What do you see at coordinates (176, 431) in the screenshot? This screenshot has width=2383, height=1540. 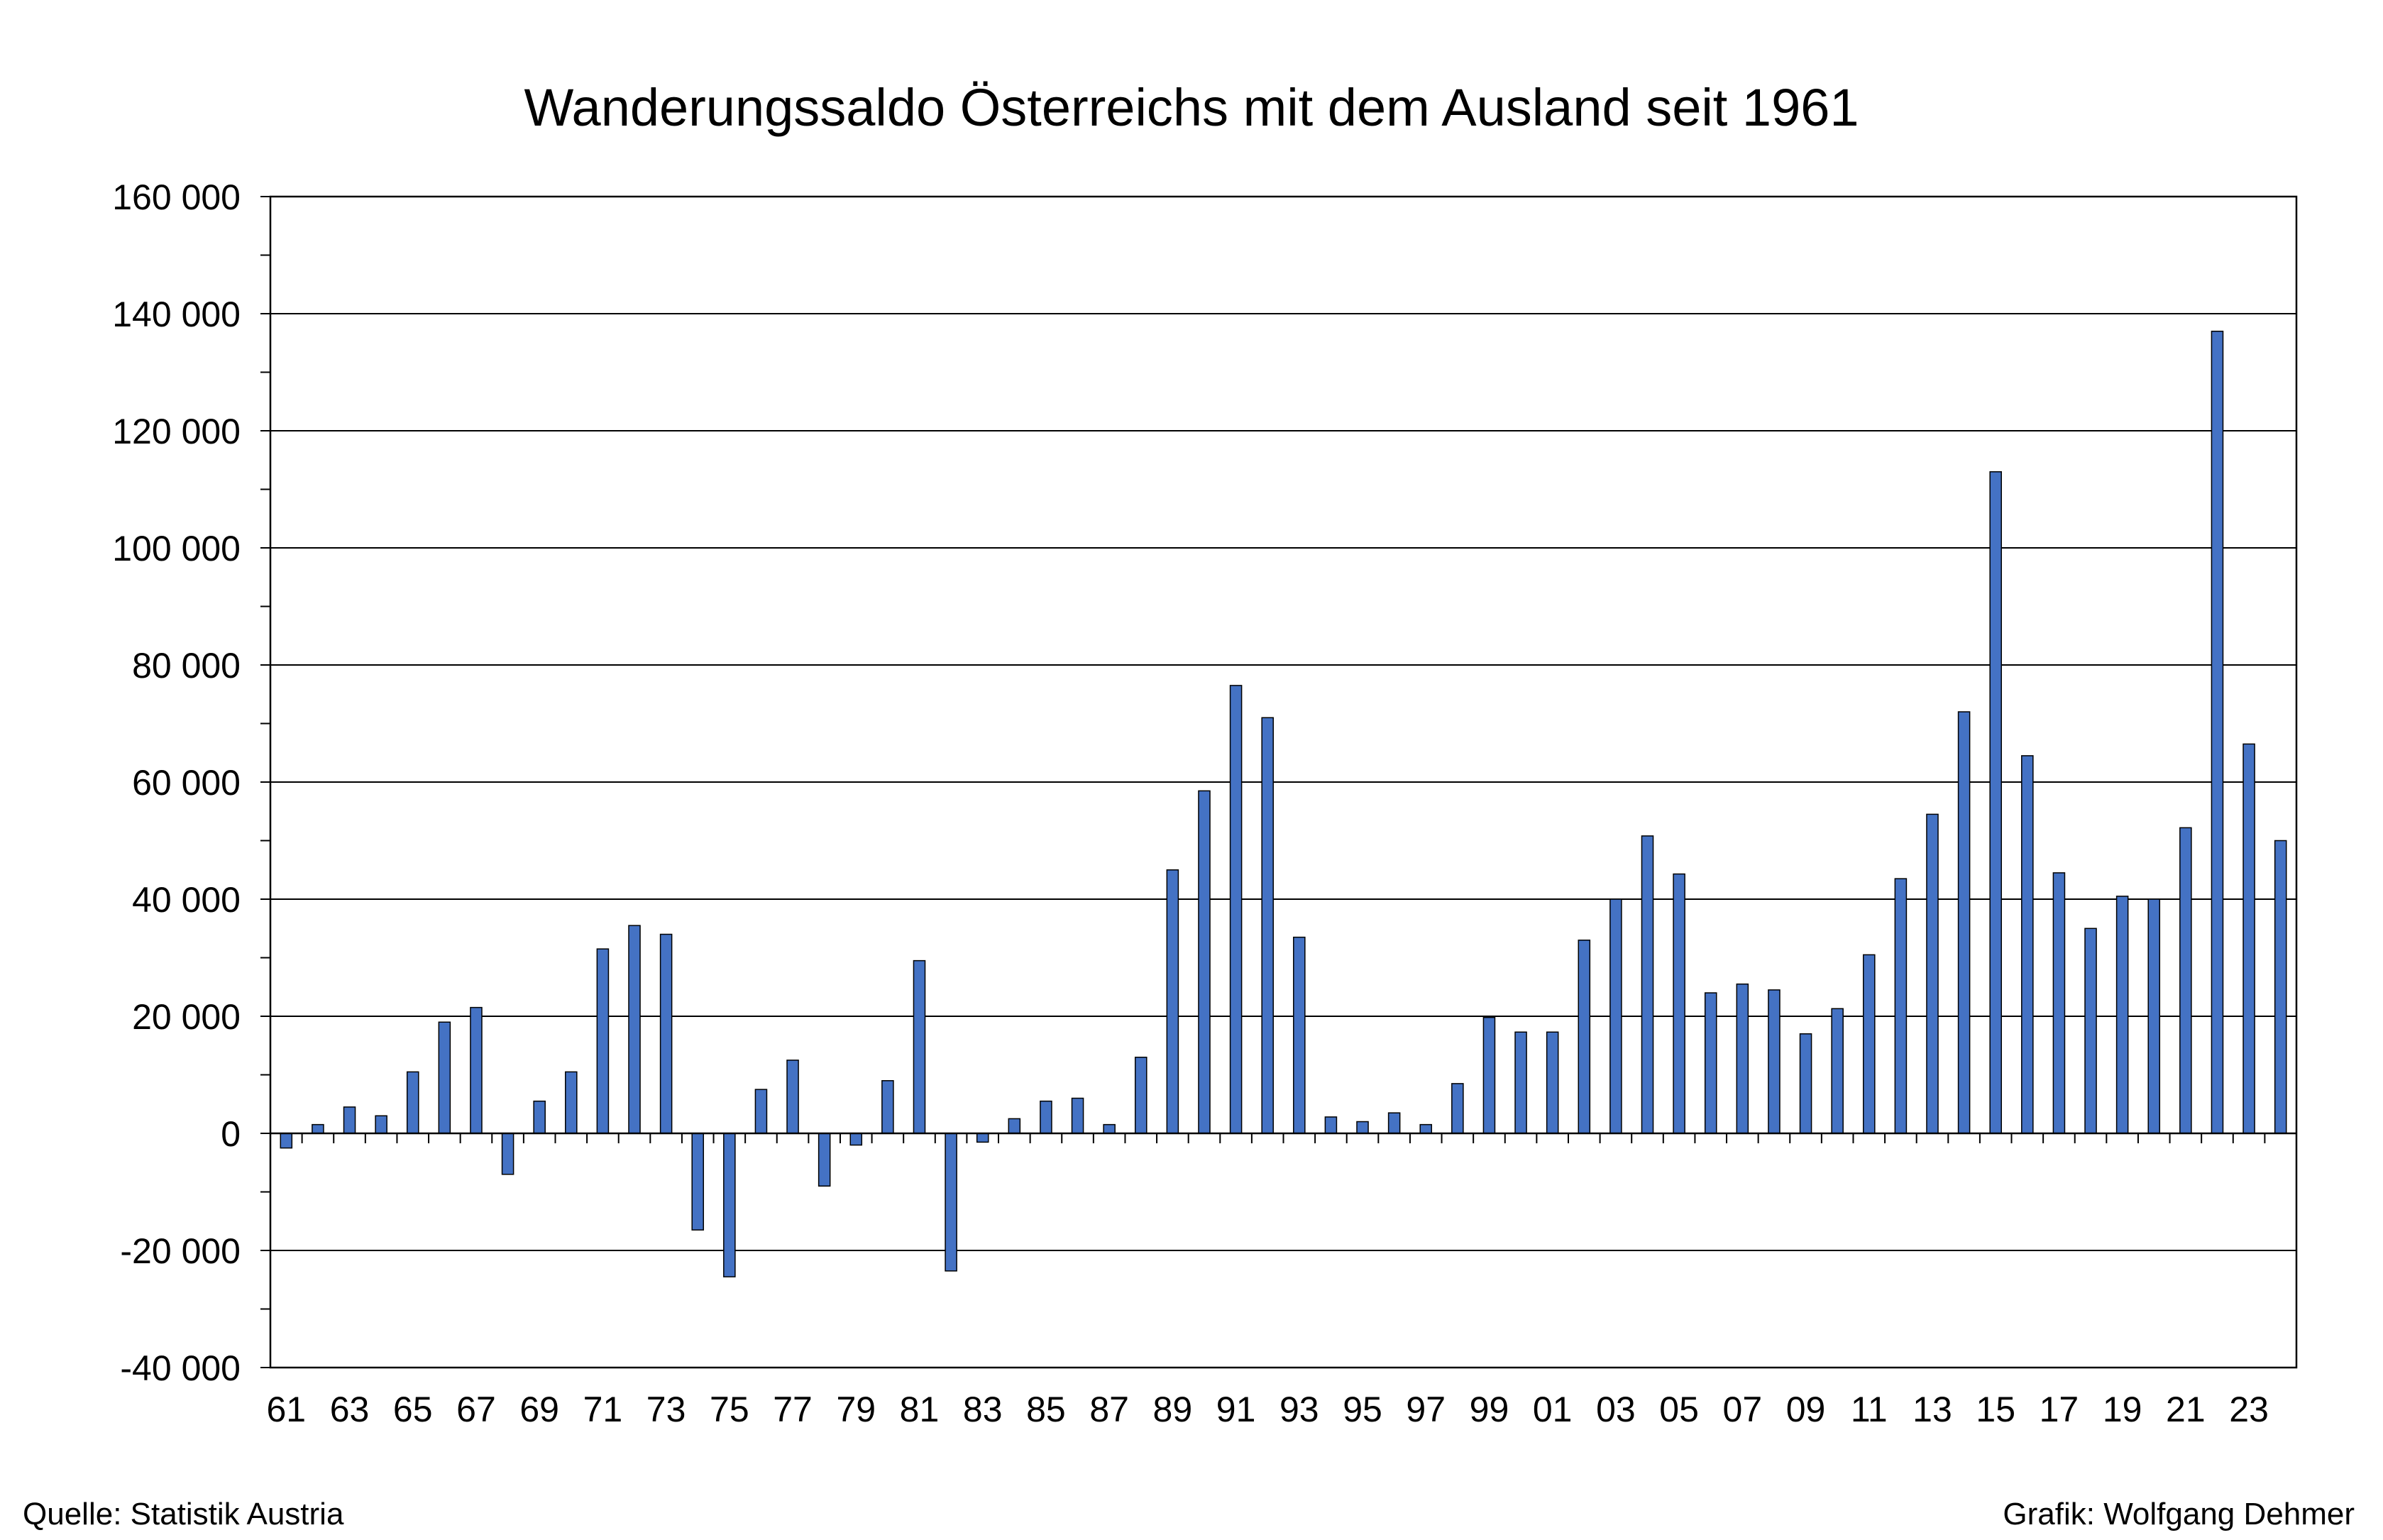 I see `y-tick-label: 120 000` at bounding box center [176, 431].